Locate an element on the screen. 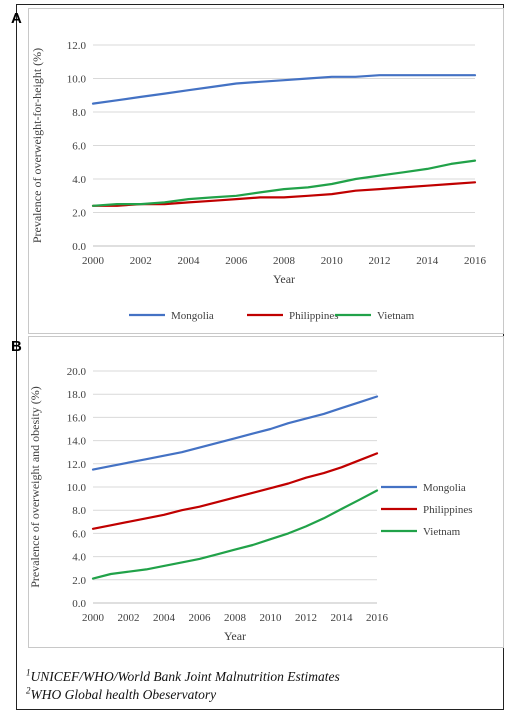  y-tick-label-b-8: 16.0 is located at coordinates (77, 418).